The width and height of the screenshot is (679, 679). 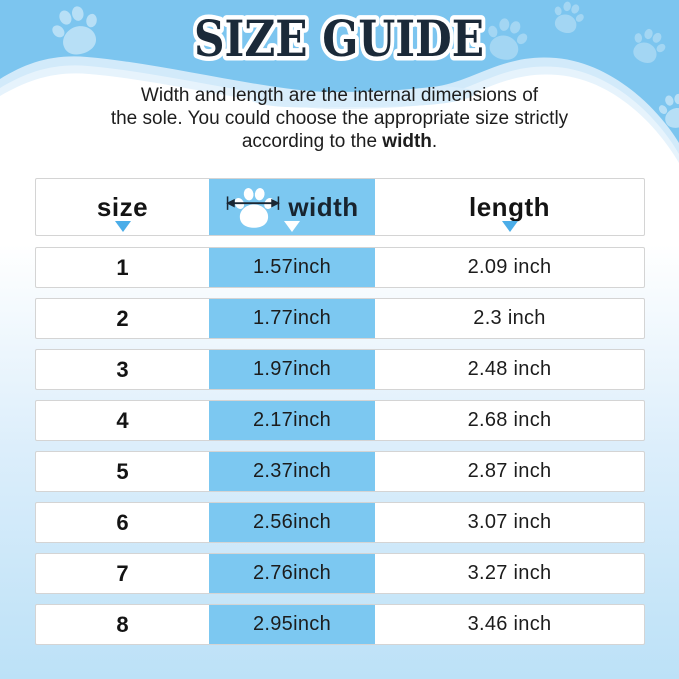 I want to click on width-value: 2.37inch, so click(x=291, y=471).